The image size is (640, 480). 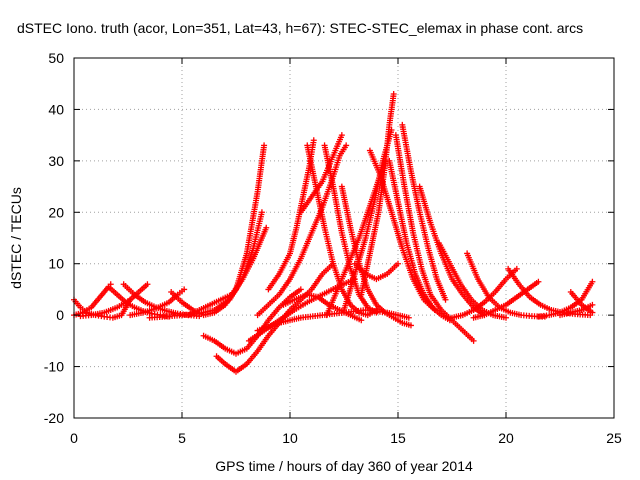 I want to click on y-axis-label: dSTEC / TECUs, so click(x=16, y=238).